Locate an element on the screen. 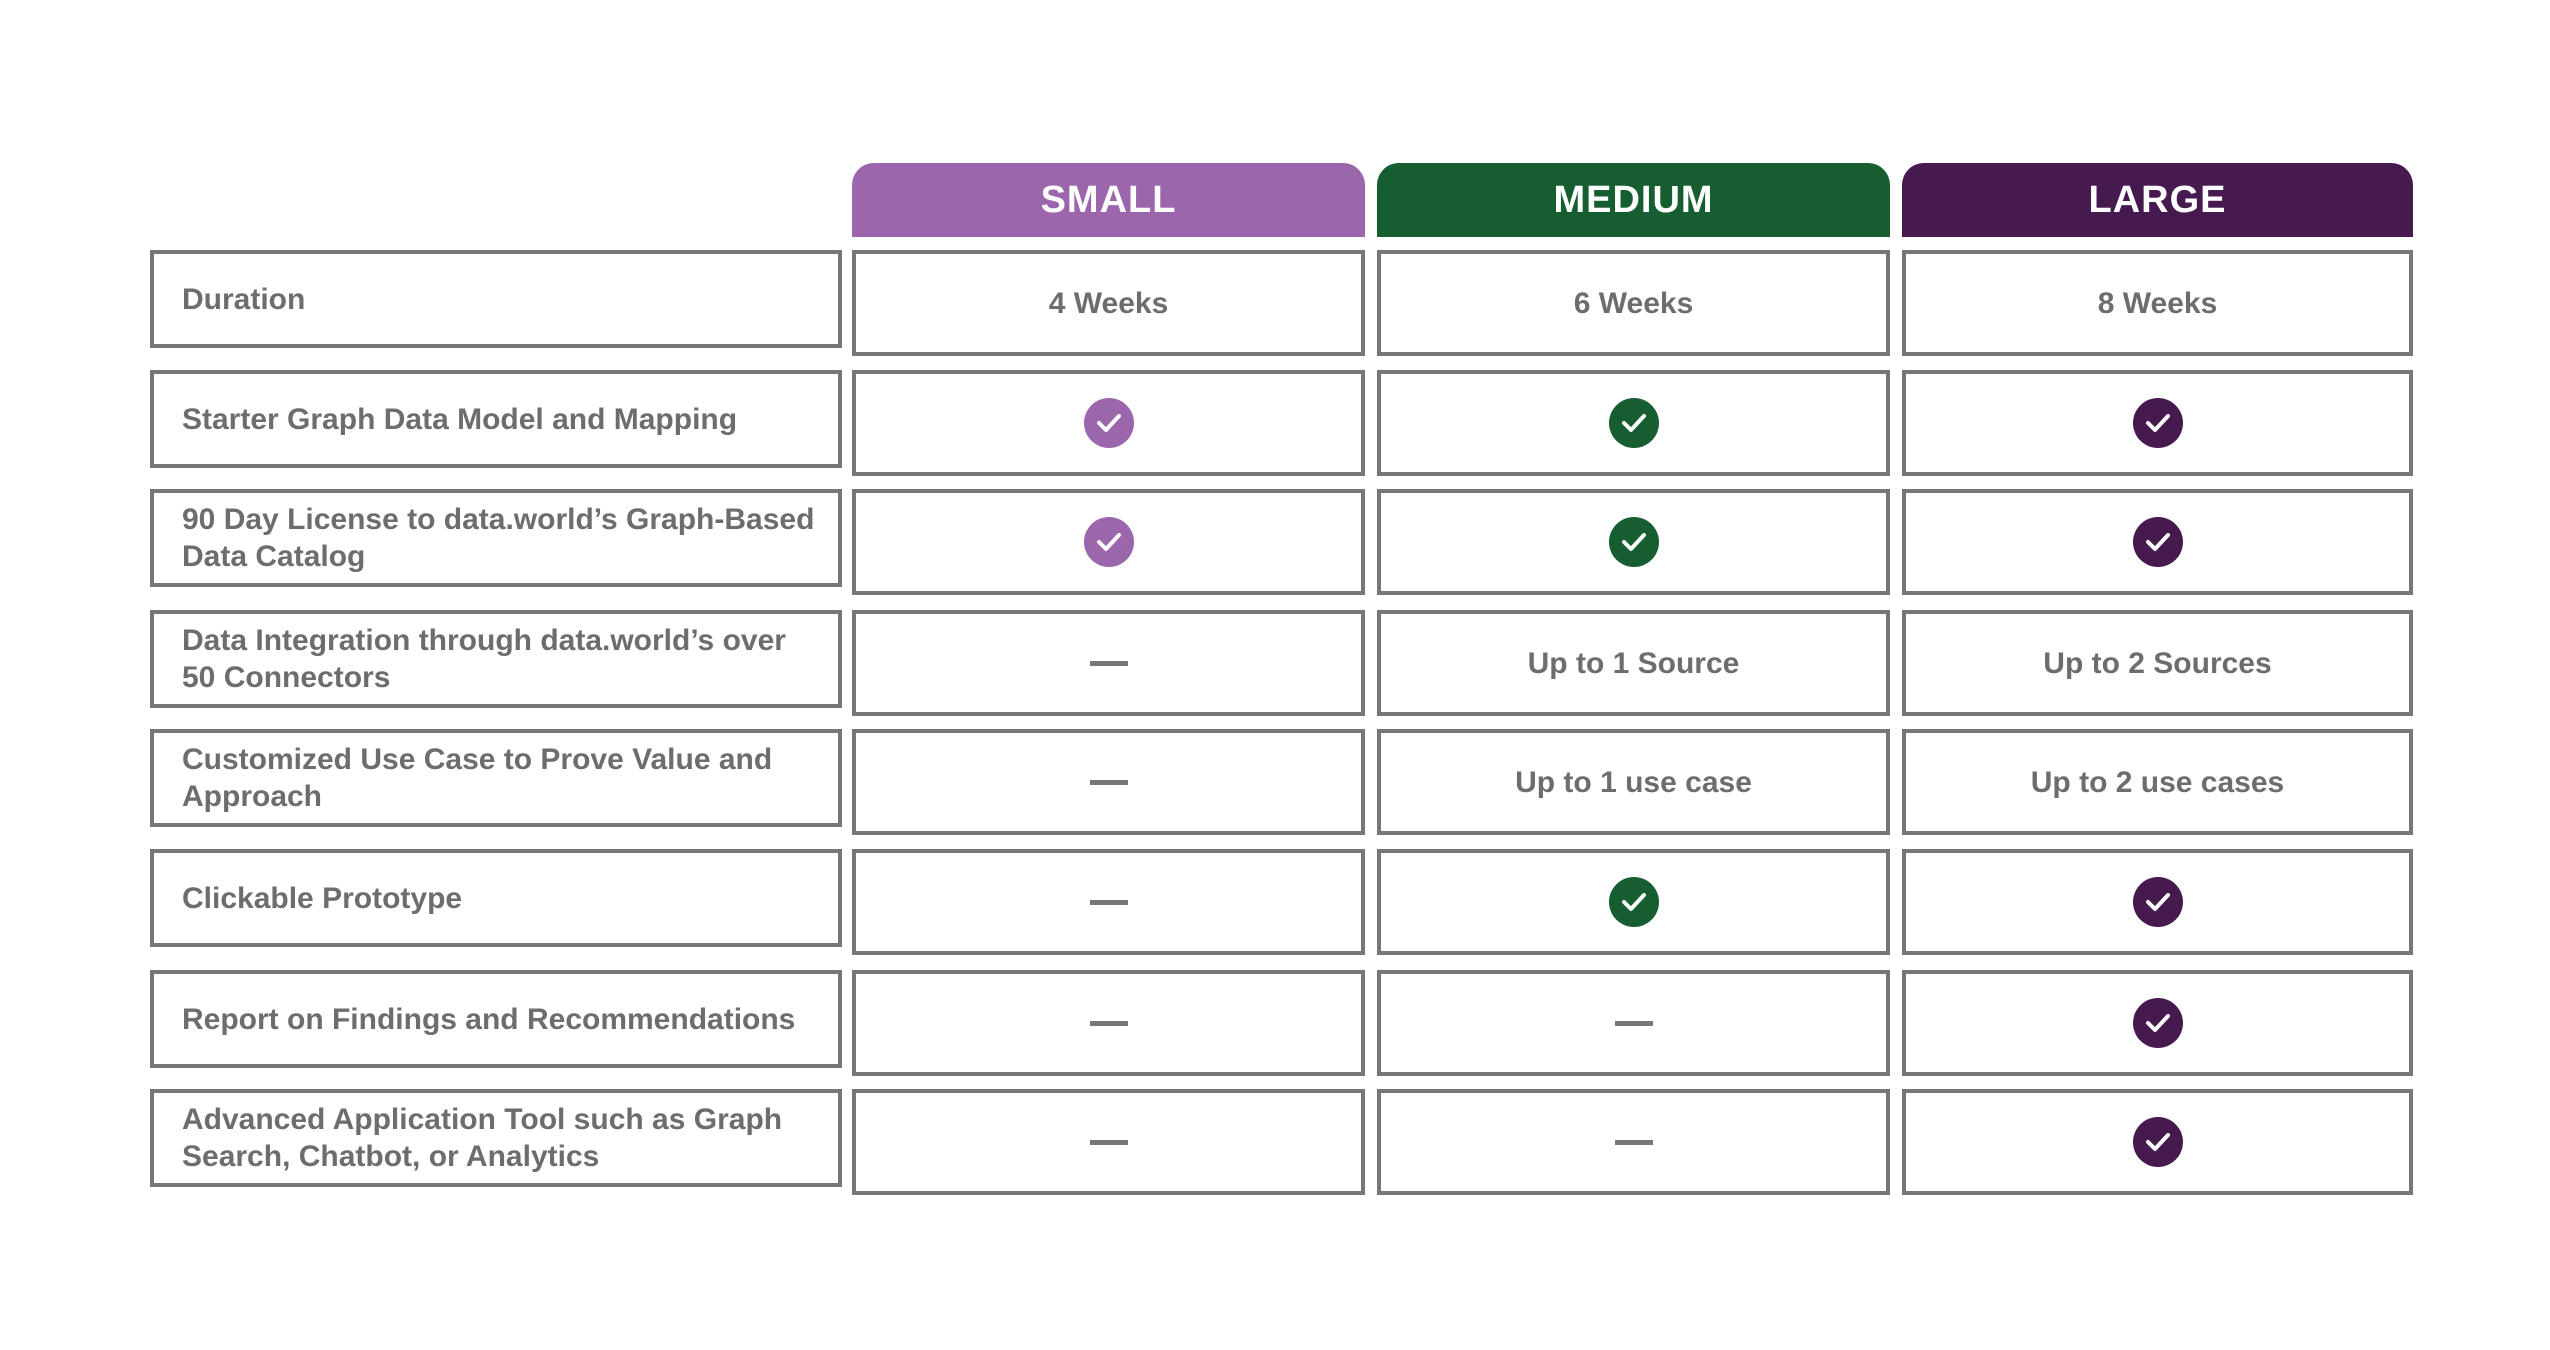 The image size is (2550, 1350). row-label: Starter Graph Data Model and Mapping is located at coordinates (496, 419).